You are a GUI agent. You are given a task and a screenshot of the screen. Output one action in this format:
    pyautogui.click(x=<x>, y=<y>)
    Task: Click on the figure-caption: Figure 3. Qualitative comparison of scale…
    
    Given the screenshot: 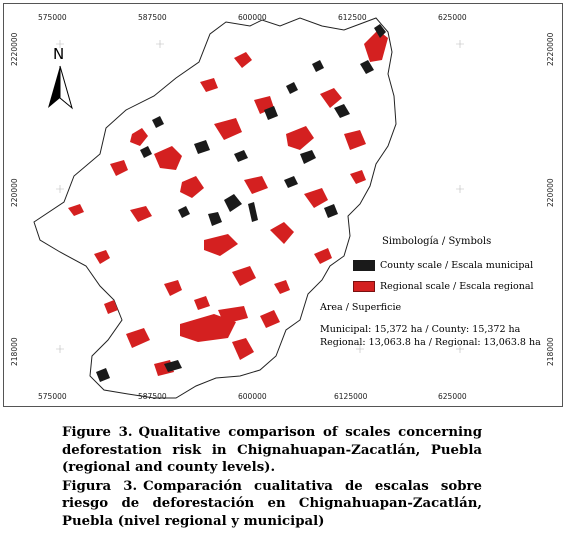 What is the action you would take?
    pyautogui.click(x=272, y=477)
    